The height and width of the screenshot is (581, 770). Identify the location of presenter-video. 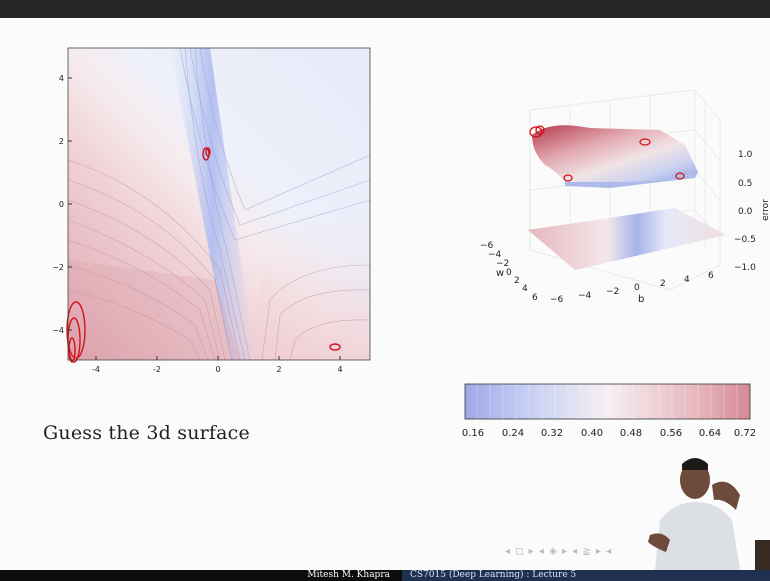
(685, 505).